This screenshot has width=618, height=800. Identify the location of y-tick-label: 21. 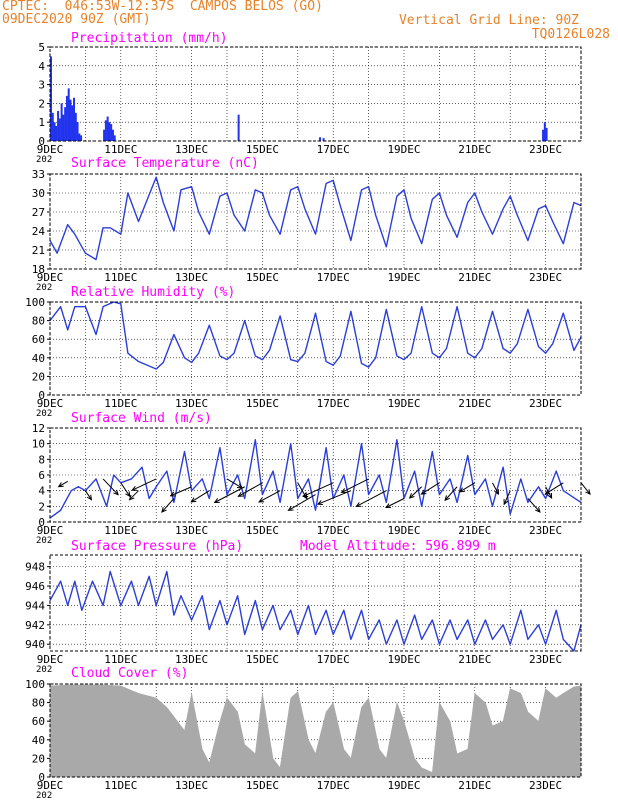
(38, 250).